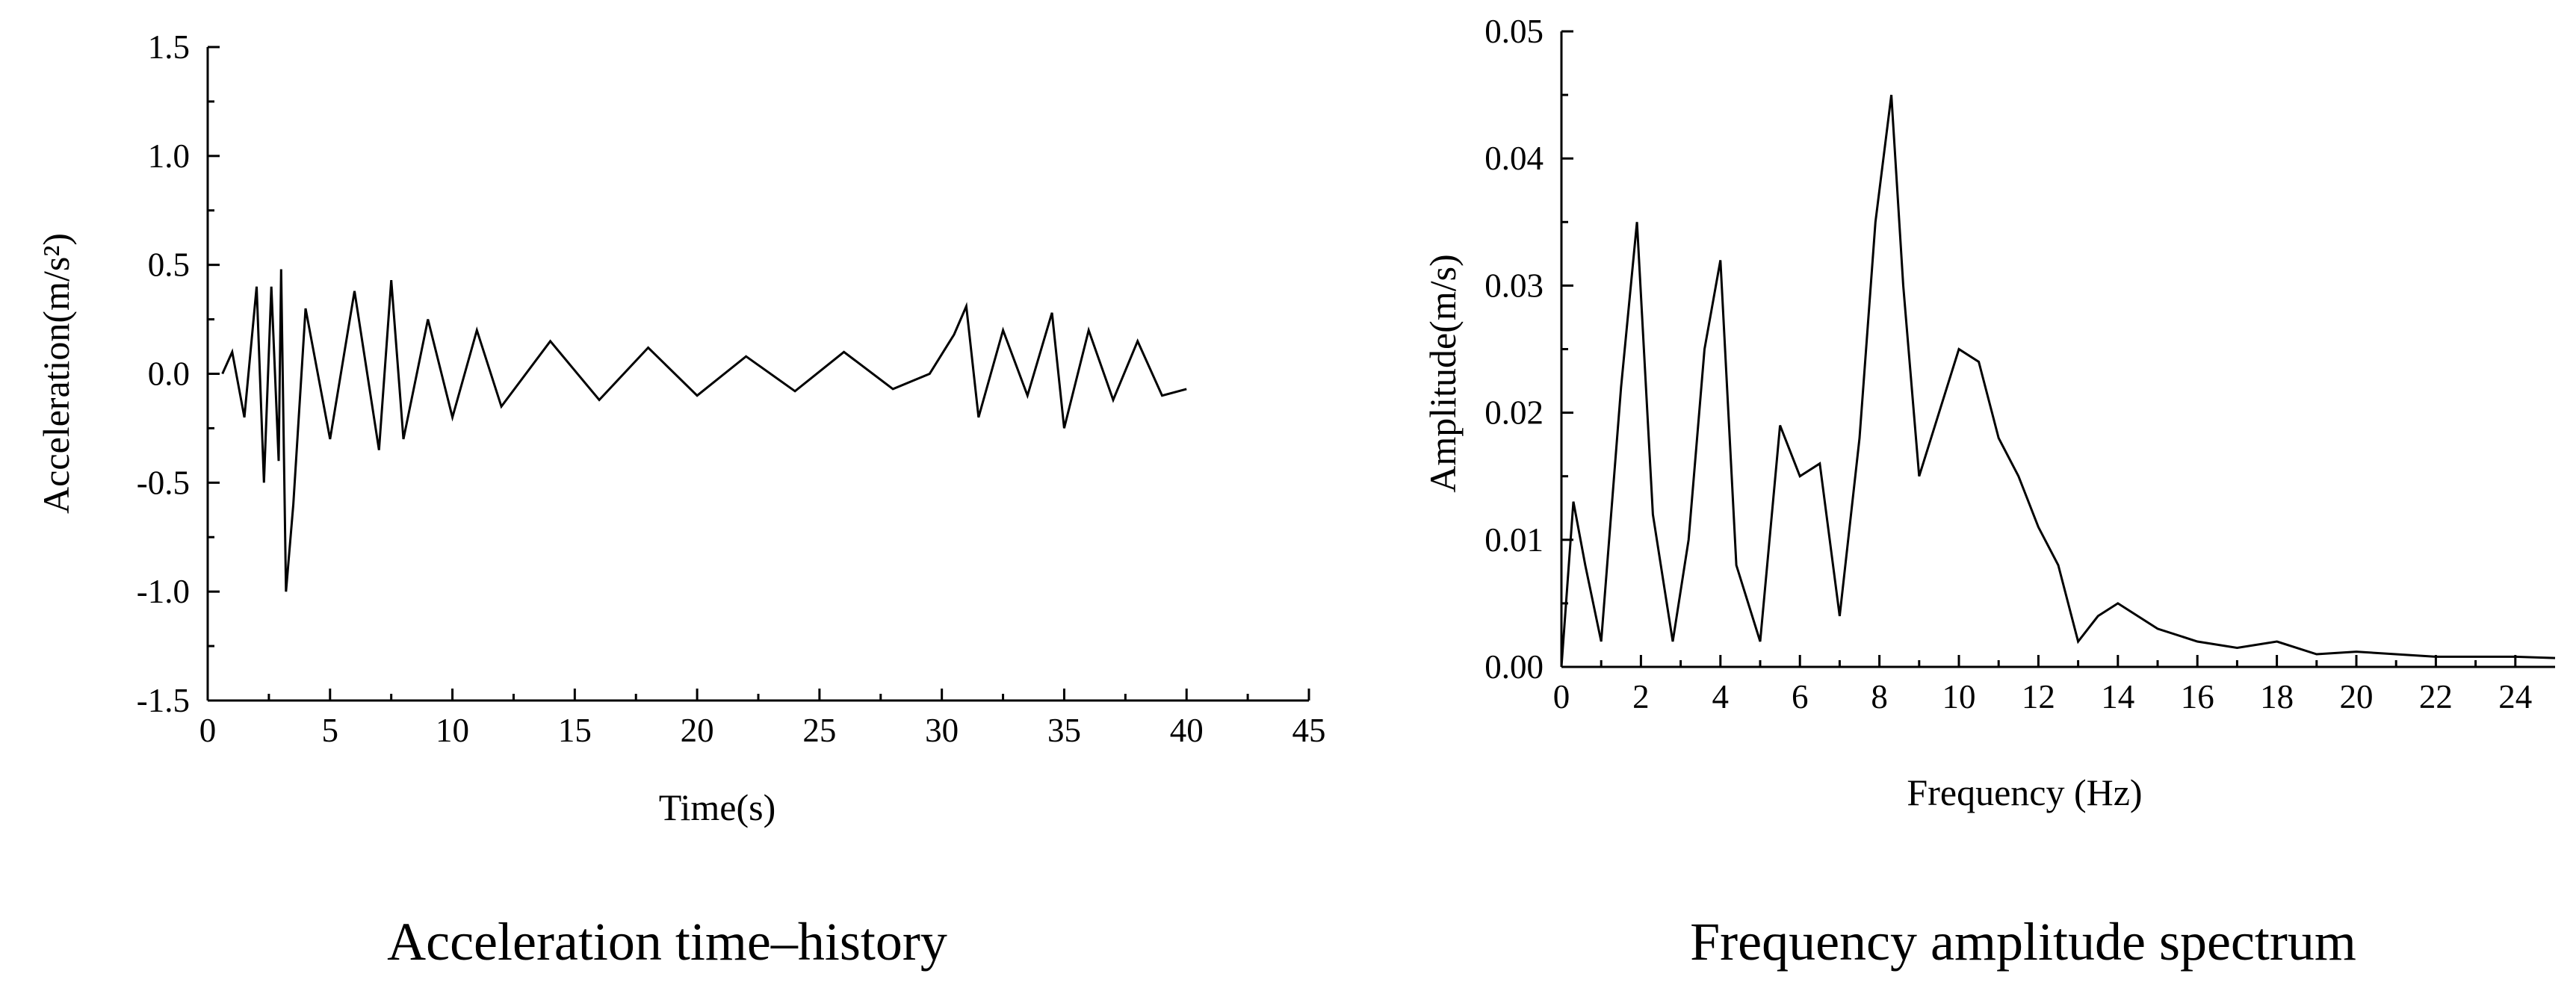 This screenshot has height=997, width=2576. I want to click on acc-series-line, so click(704, 430).